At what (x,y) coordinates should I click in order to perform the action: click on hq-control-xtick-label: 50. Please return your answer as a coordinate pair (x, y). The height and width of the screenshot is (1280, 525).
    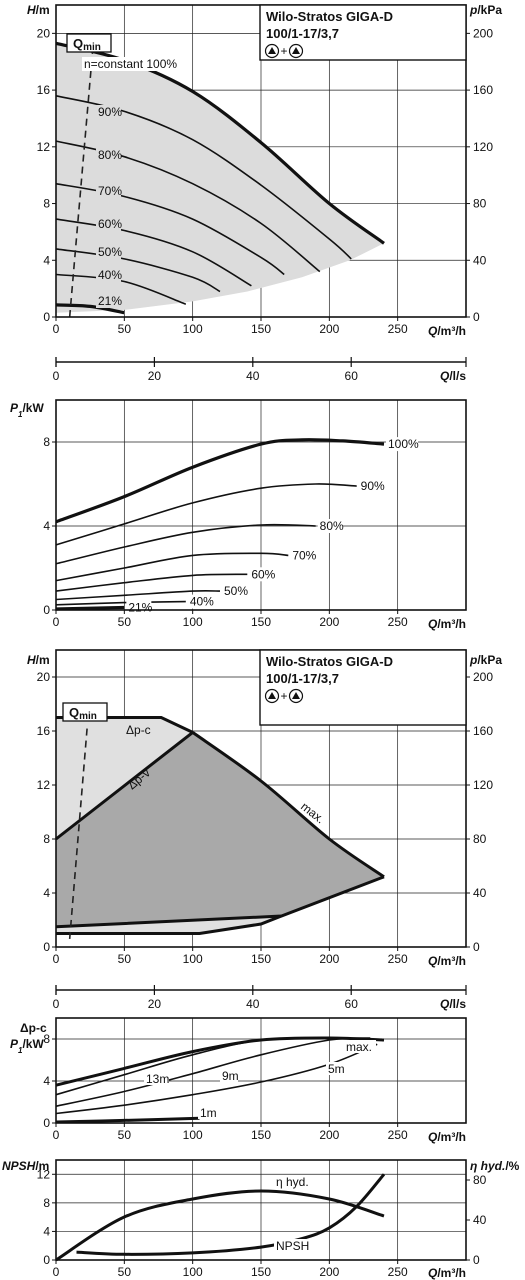
    Looking at the image, I should click on (125, 959).